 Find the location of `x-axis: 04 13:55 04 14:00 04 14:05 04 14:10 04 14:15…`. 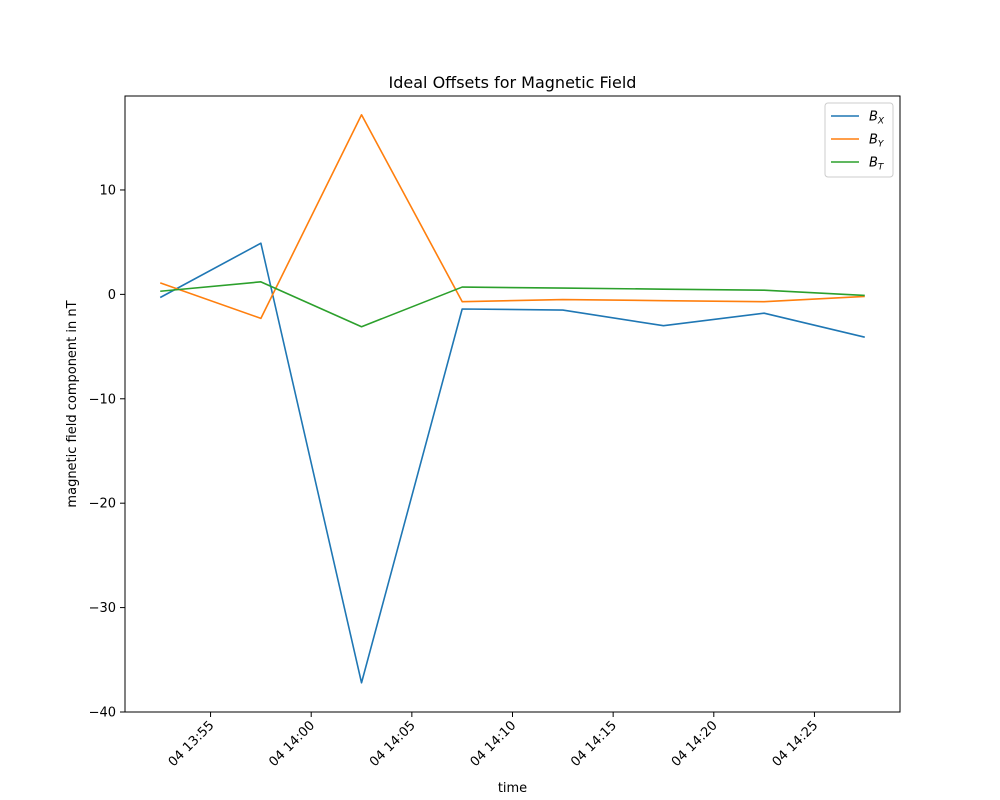

x-axis: 04 13:55 04 14:00 04 14:05 04 14:10 04 14:15… is located at coordinates (494, 741).